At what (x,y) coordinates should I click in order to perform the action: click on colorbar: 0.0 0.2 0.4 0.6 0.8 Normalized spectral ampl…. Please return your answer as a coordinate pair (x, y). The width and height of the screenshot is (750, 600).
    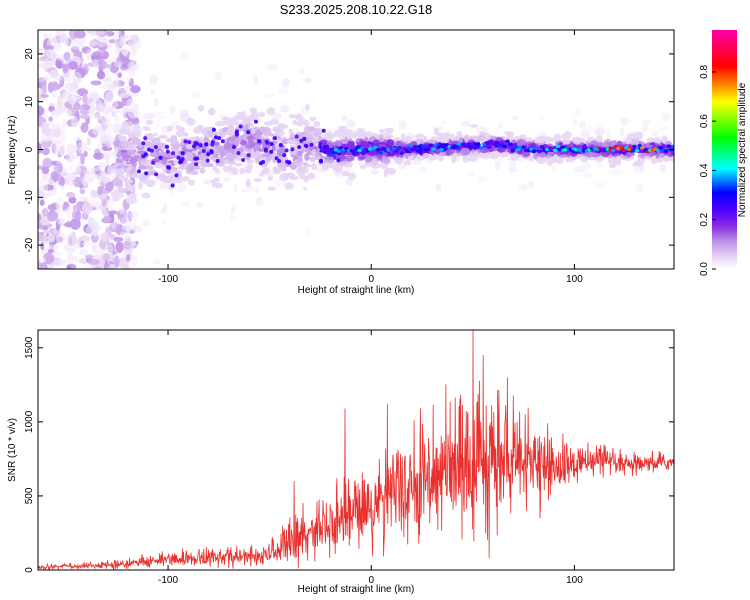
    Looking at the image, I should click on (723, 153).